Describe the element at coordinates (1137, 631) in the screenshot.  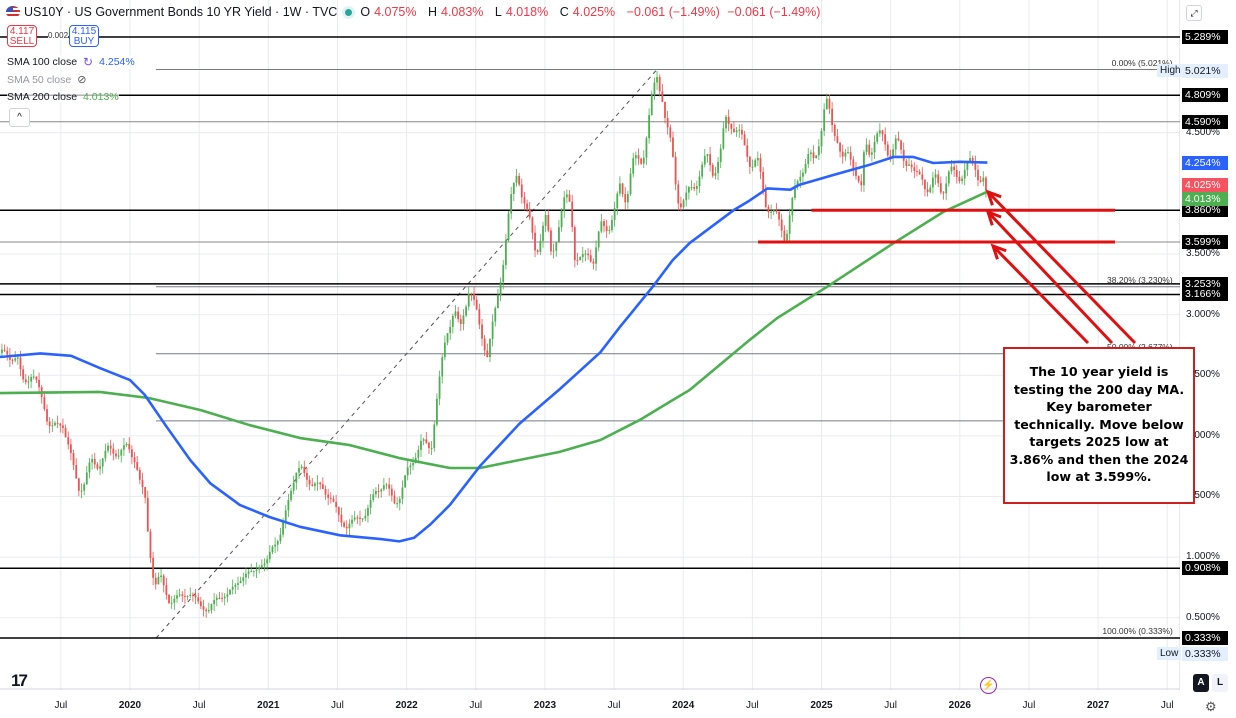
I see `fib-level-label: 100.00% (0.333%)` at that location.